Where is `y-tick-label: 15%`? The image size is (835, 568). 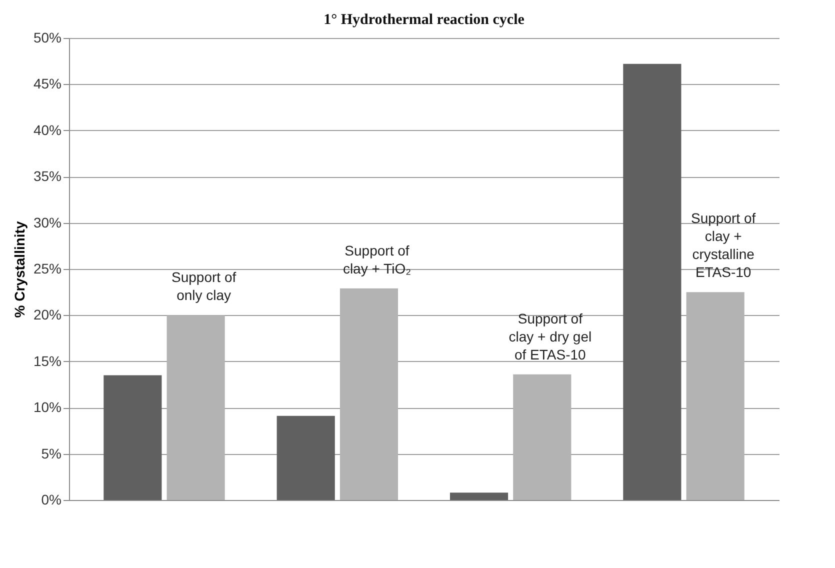
y-tick-label: 15% is located at coordinates (47, 360).